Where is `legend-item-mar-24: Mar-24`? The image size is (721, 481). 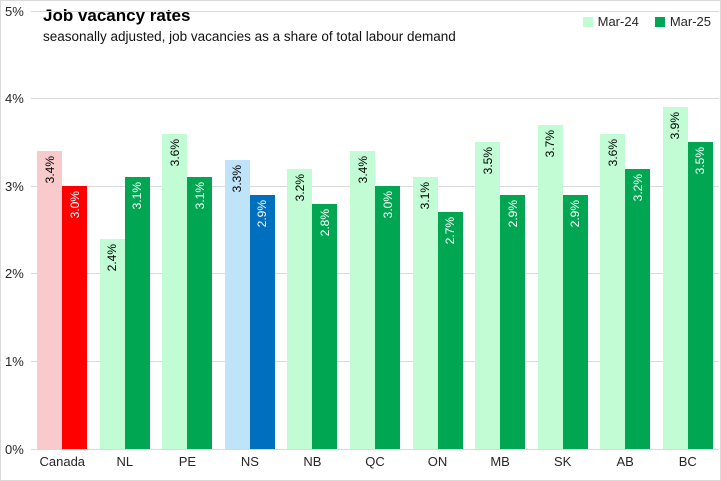 legend-item-mar-24: Mar-24 is located at coordinates (610, 21).